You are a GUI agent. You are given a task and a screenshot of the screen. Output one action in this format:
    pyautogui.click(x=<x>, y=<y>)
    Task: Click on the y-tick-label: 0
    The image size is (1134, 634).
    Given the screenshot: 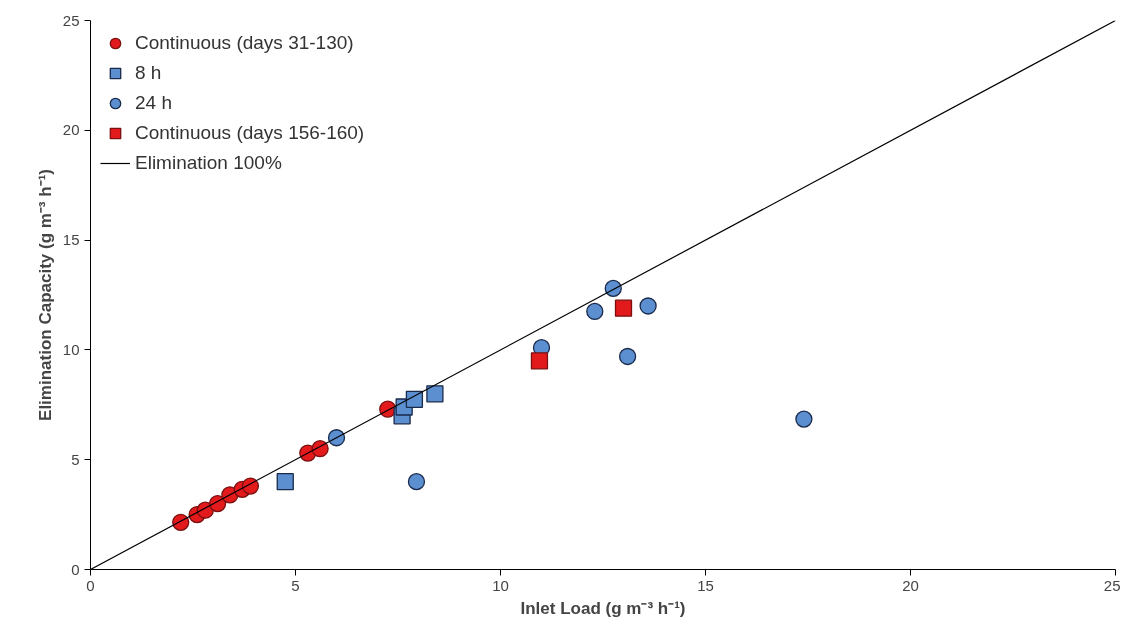 What is the action you would take?
    pyautogui.click(x=75, y=569)
    